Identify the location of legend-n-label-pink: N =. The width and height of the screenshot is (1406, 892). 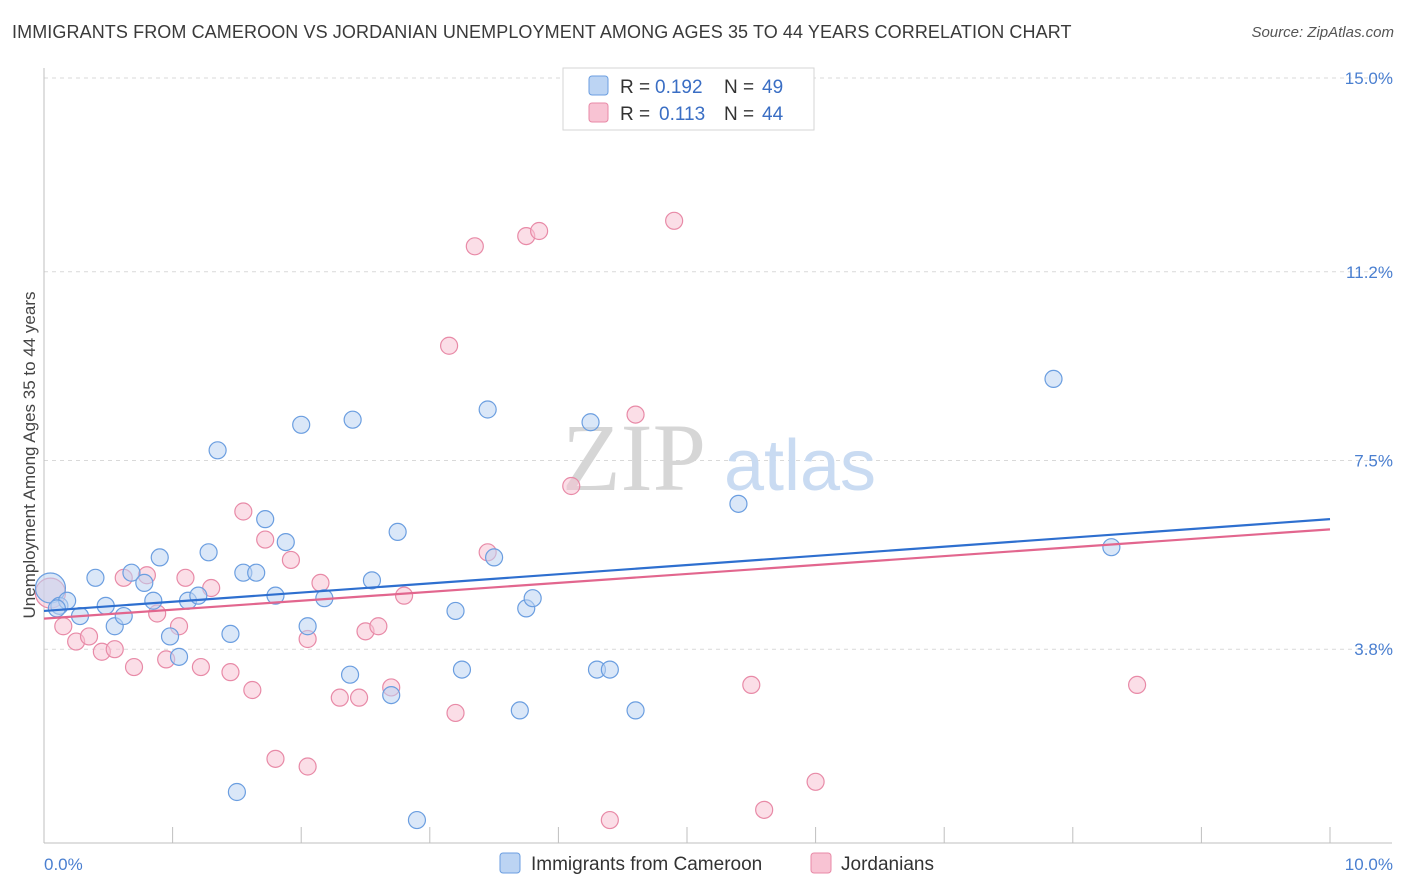
(739, 114).